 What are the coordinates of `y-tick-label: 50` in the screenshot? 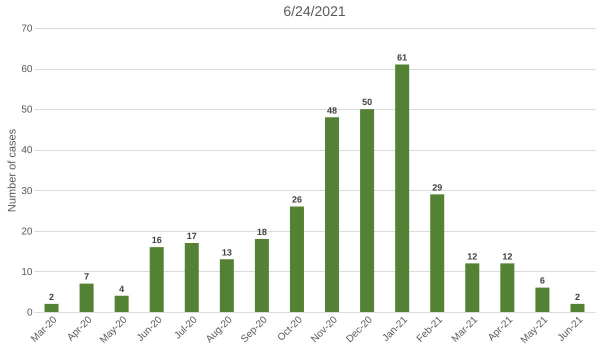 It's located at (27, 110).